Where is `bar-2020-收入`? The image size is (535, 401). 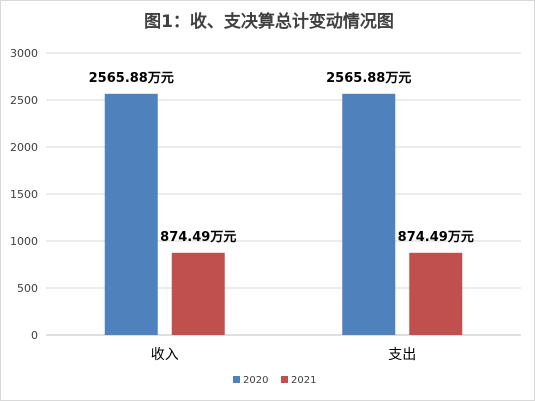 bar-2020-收入 is located at coordinates (131, 214).